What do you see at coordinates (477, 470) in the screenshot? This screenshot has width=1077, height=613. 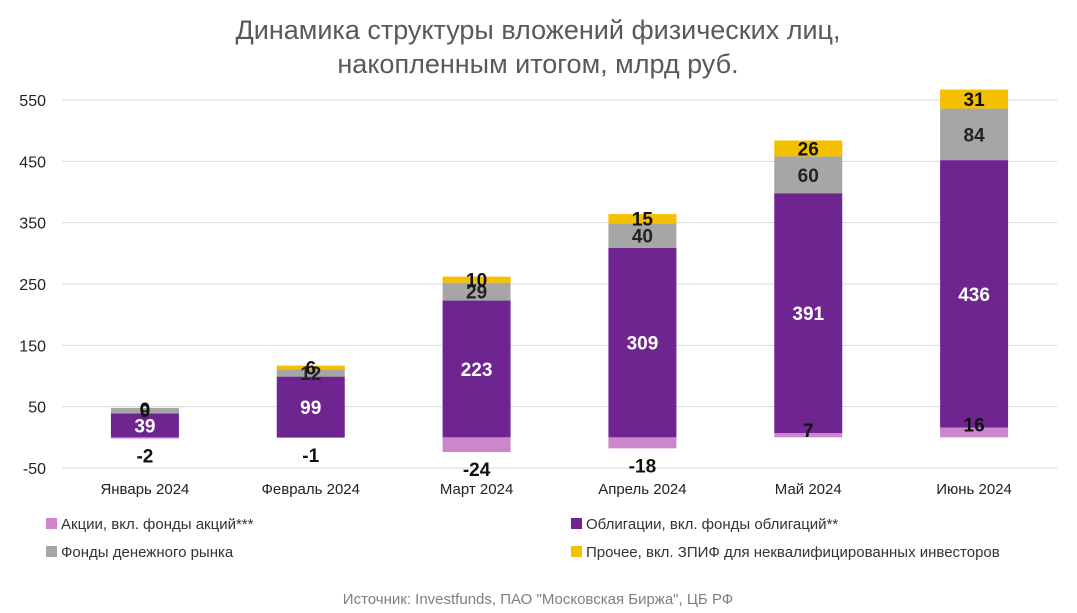 I see `data-label: -24` at bounding box center [477, 470].